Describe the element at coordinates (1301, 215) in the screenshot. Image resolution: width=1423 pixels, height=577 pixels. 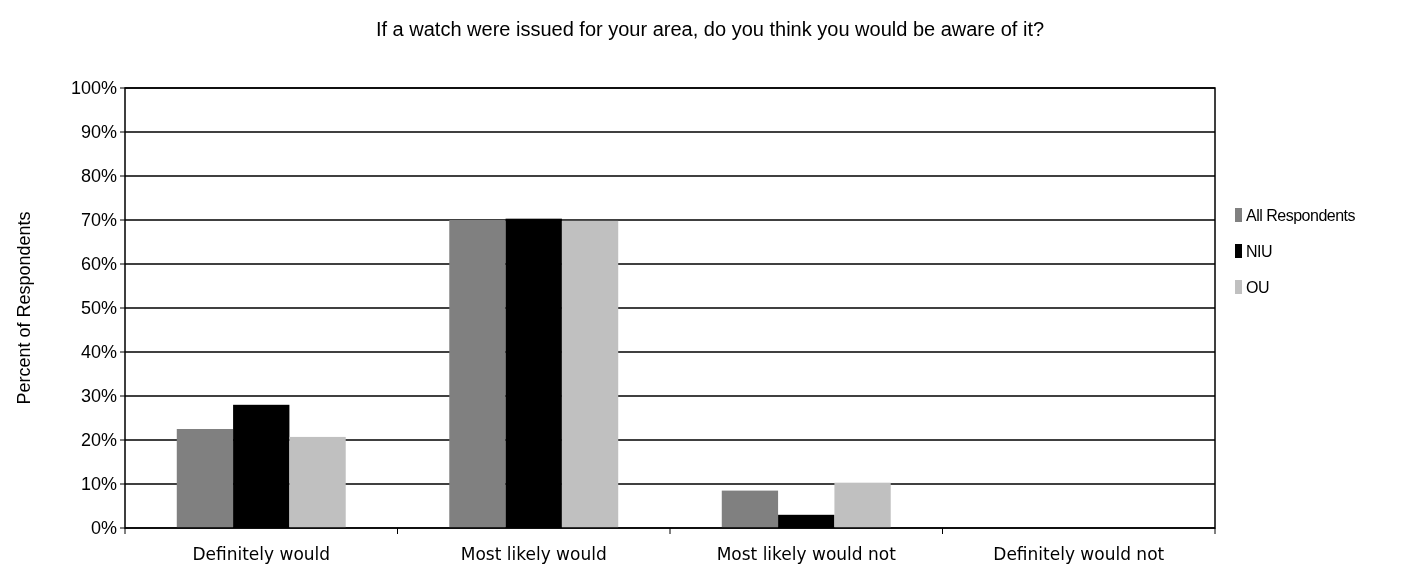
I see `legend-label: All Respondents` at that location.